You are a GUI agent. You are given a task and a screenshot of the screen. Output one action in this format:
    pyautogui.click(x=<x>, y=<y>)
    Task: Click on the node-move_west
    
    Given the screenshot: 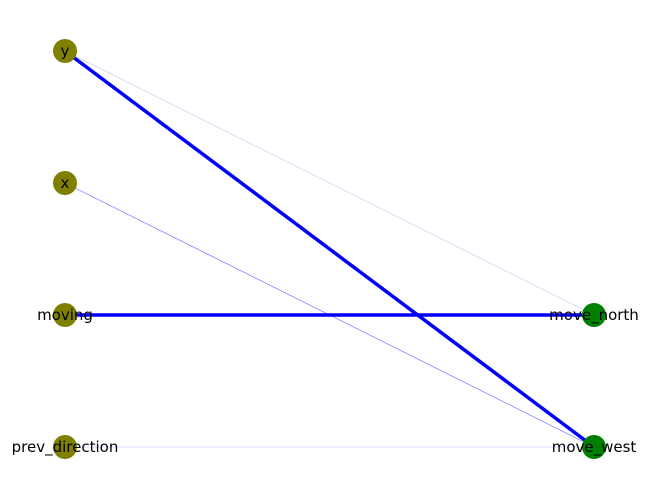 What is the action you would take?
    pyautogui.click(x=594, y=447)
    